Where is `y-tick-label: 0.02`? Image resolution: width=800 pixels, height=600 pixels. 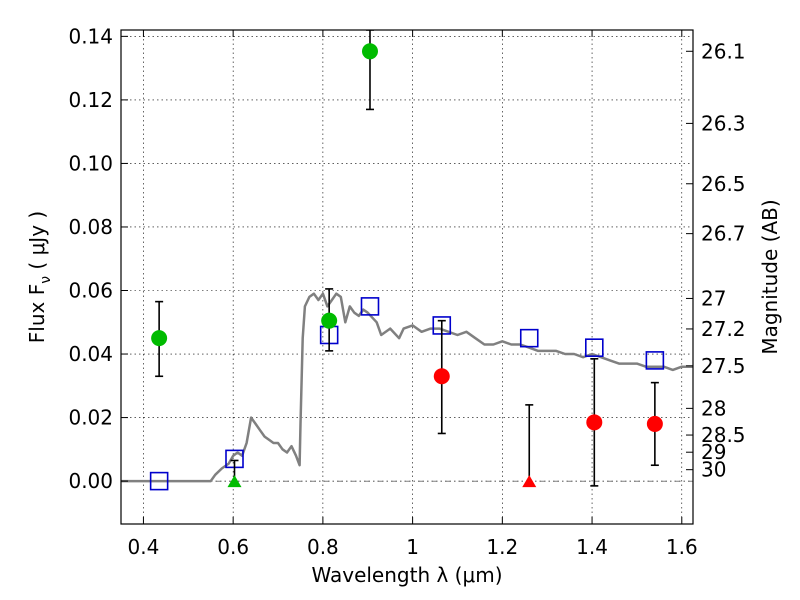
y-tick-label: 0.02 is located at coordinates (90, 418).